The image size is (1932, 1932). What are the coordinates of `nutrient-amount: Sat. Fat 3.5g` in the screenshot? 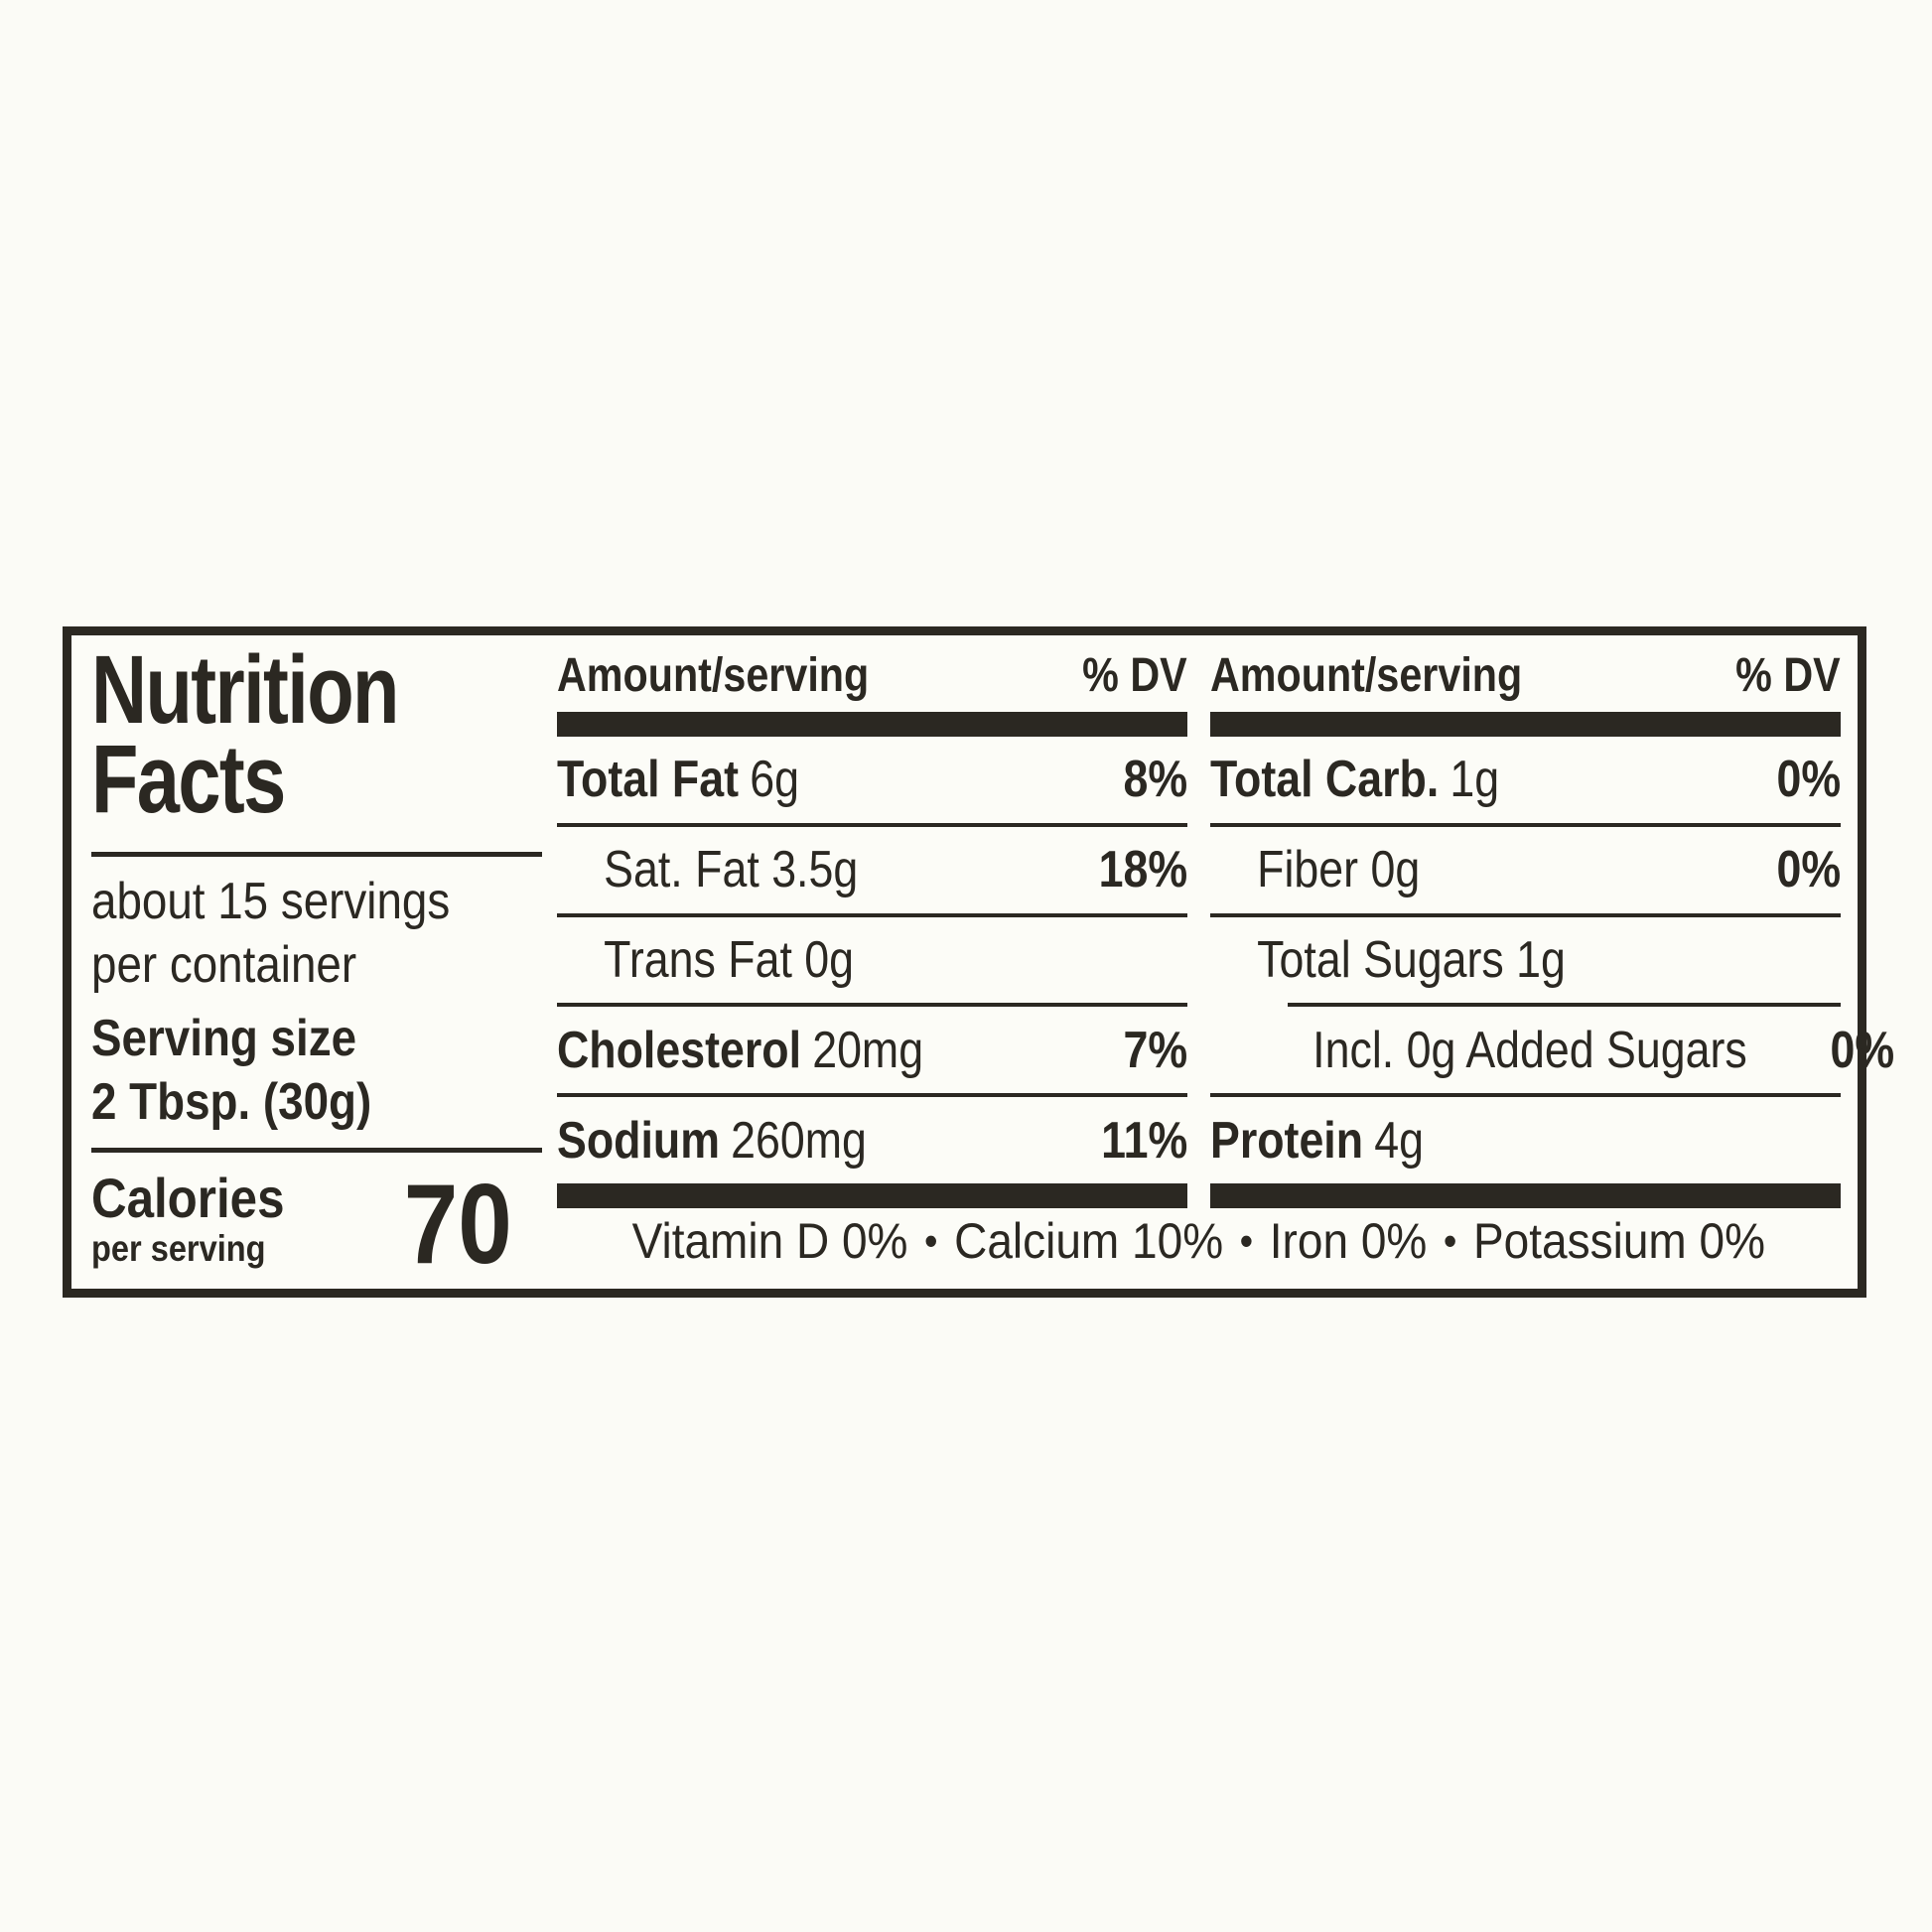 It's located at (731, 870).